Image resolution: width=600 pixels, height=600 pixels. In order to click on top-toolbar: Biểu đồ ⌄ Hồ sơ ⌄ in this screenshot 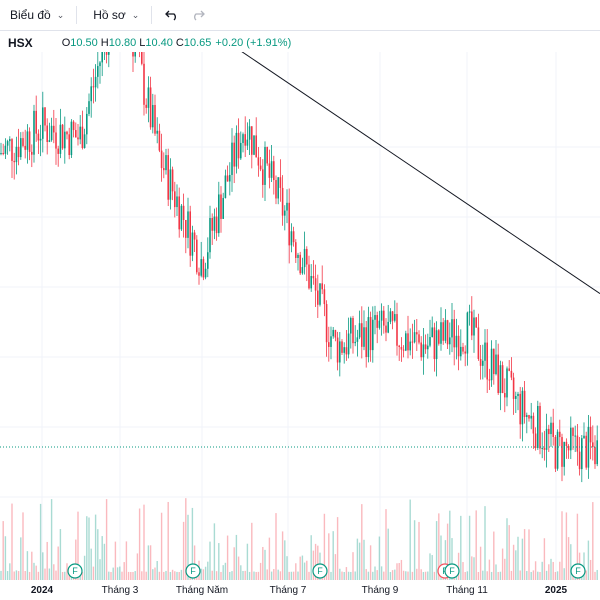, I will do `click(300, 15)`.